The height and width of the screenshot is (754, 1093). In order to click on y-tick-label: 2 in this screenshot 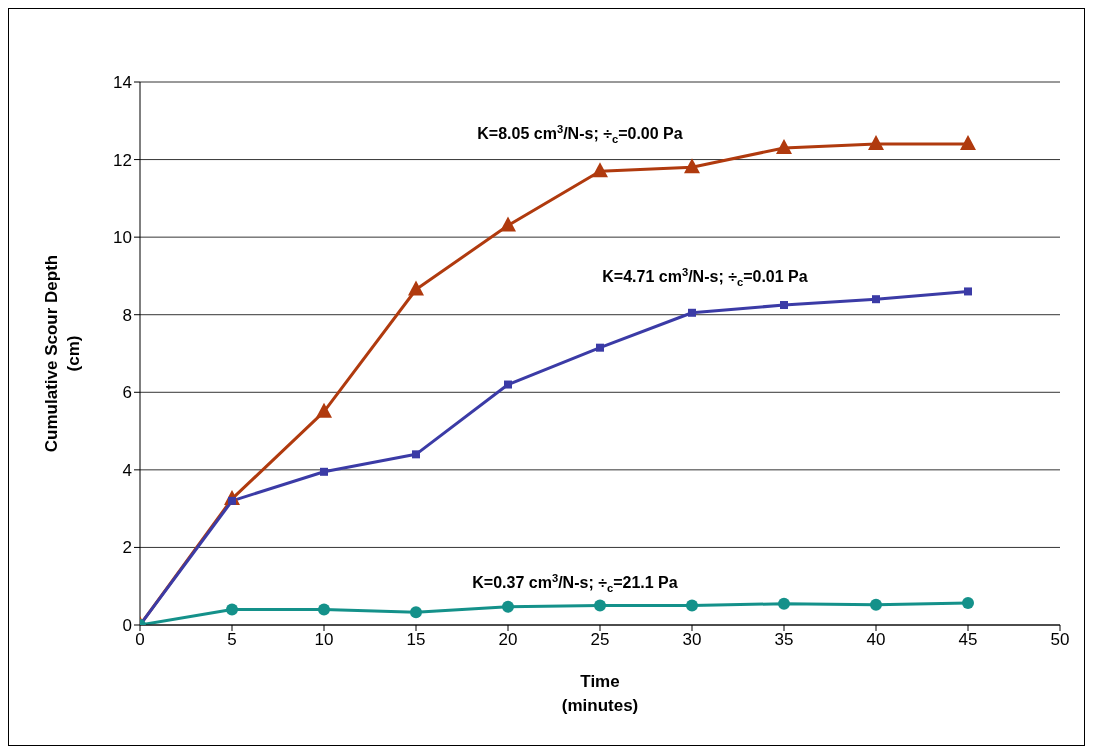, I will do `click(127, 548)`.